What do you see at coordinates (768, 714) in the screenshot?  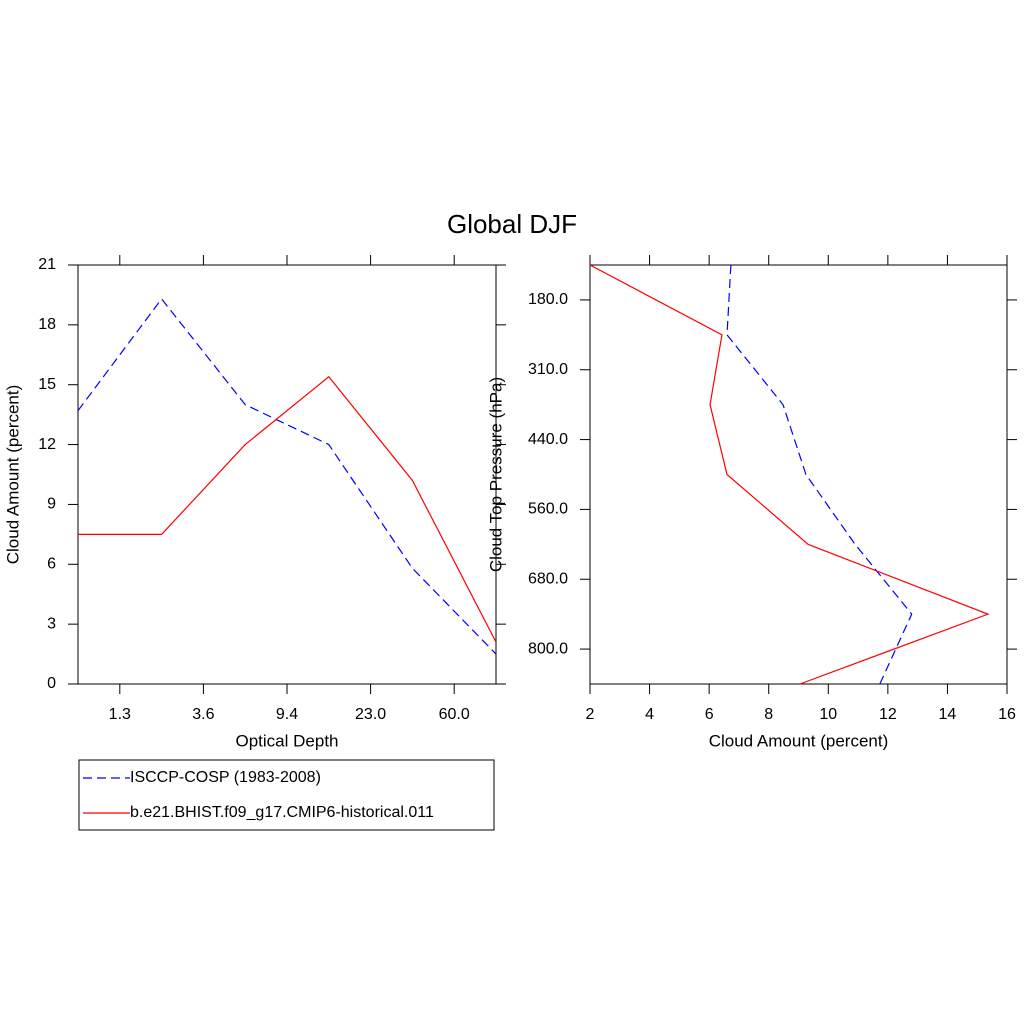 I see `x-tick-label: 8` at bounding box center [768, 714].